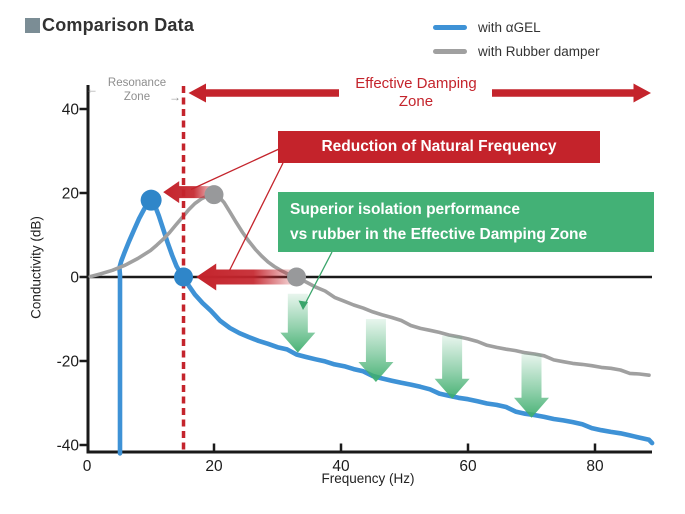  Describe the element at coordinates (450, 27) in the screenshot. I see `legend-line-agel-icon` at that location.